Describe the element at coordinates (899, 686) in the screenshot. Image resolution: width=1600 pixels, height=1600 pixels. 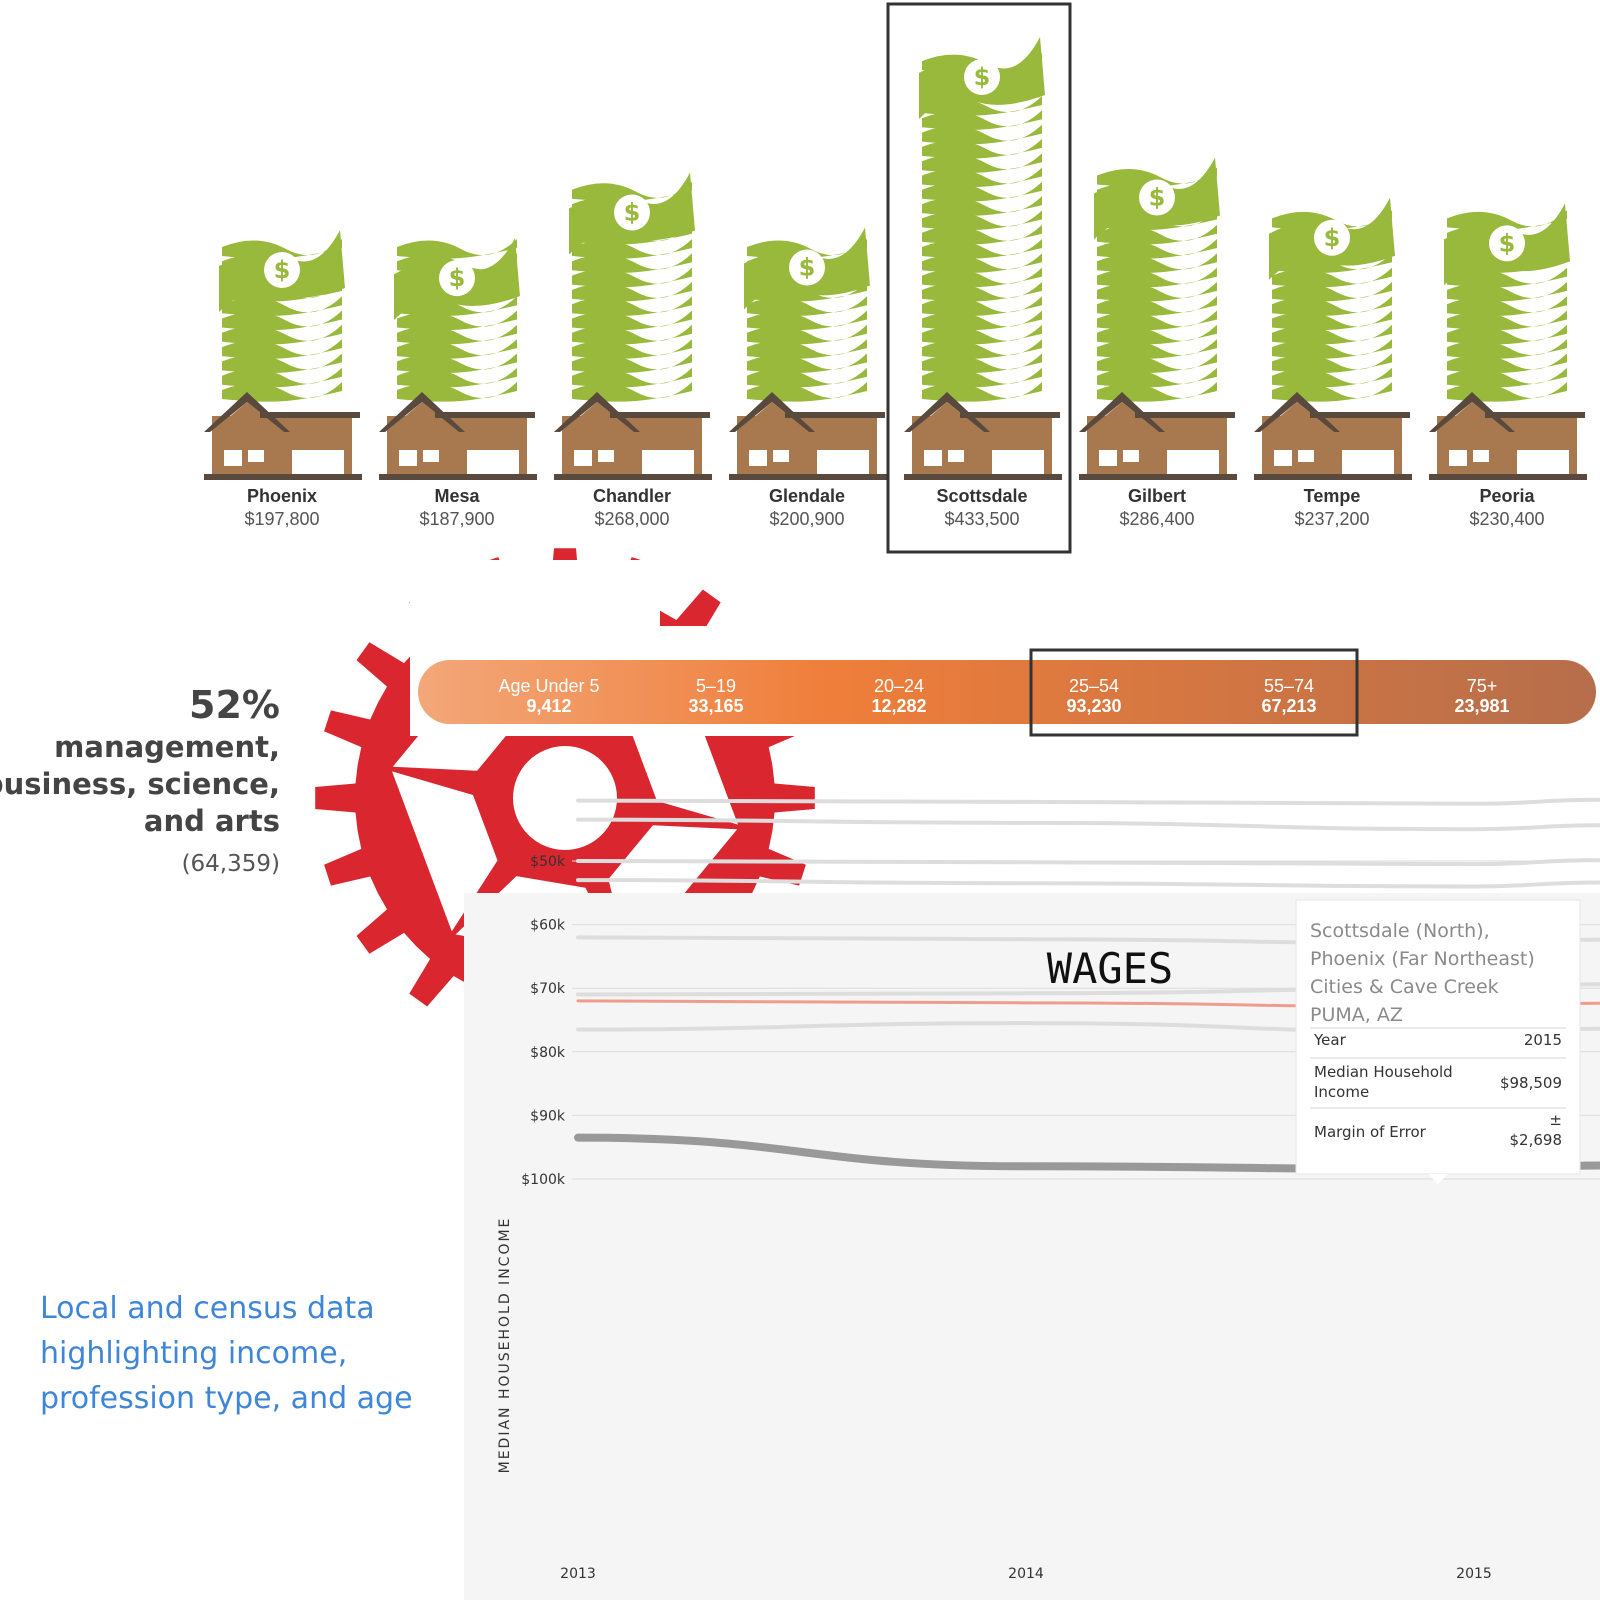
I see `age-label: 20–24` at that location.